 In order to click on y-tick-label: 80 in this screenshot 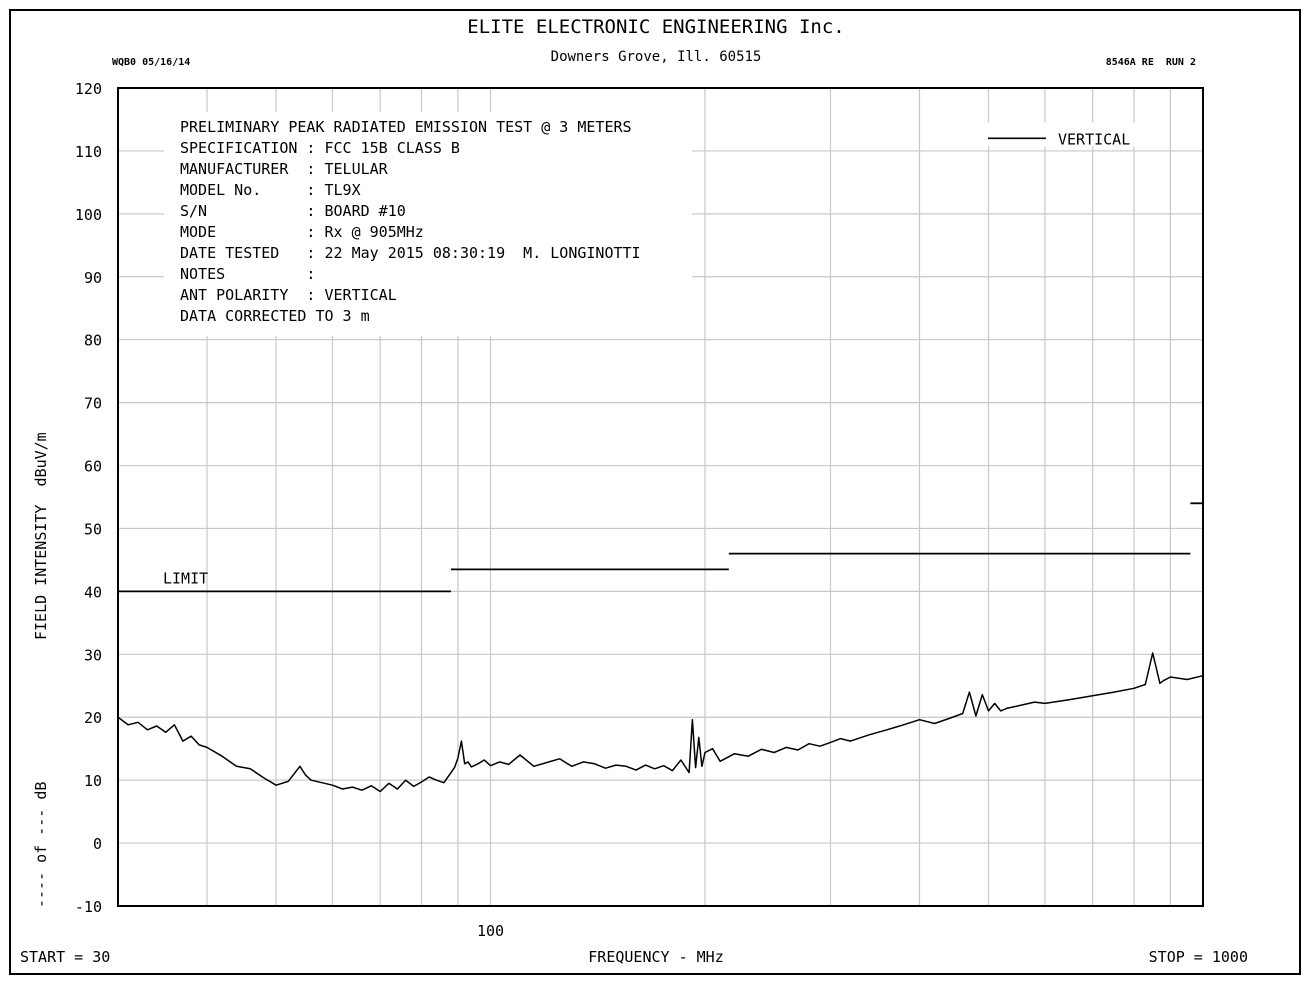, I will do `click(93, 341)`.